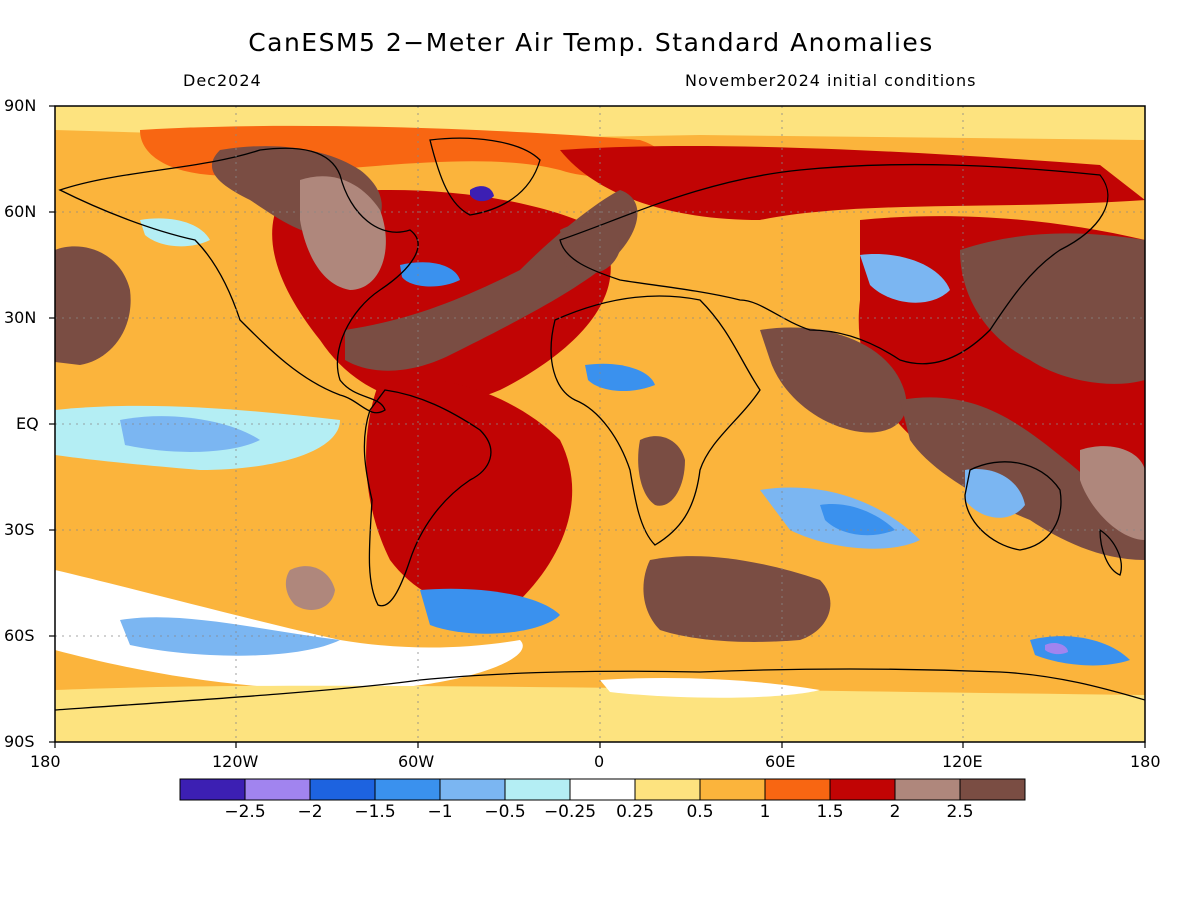 The image size is (1200, 900). I want to click on initial-conditions-label: November2024 initial conditions, so click(831, 80).